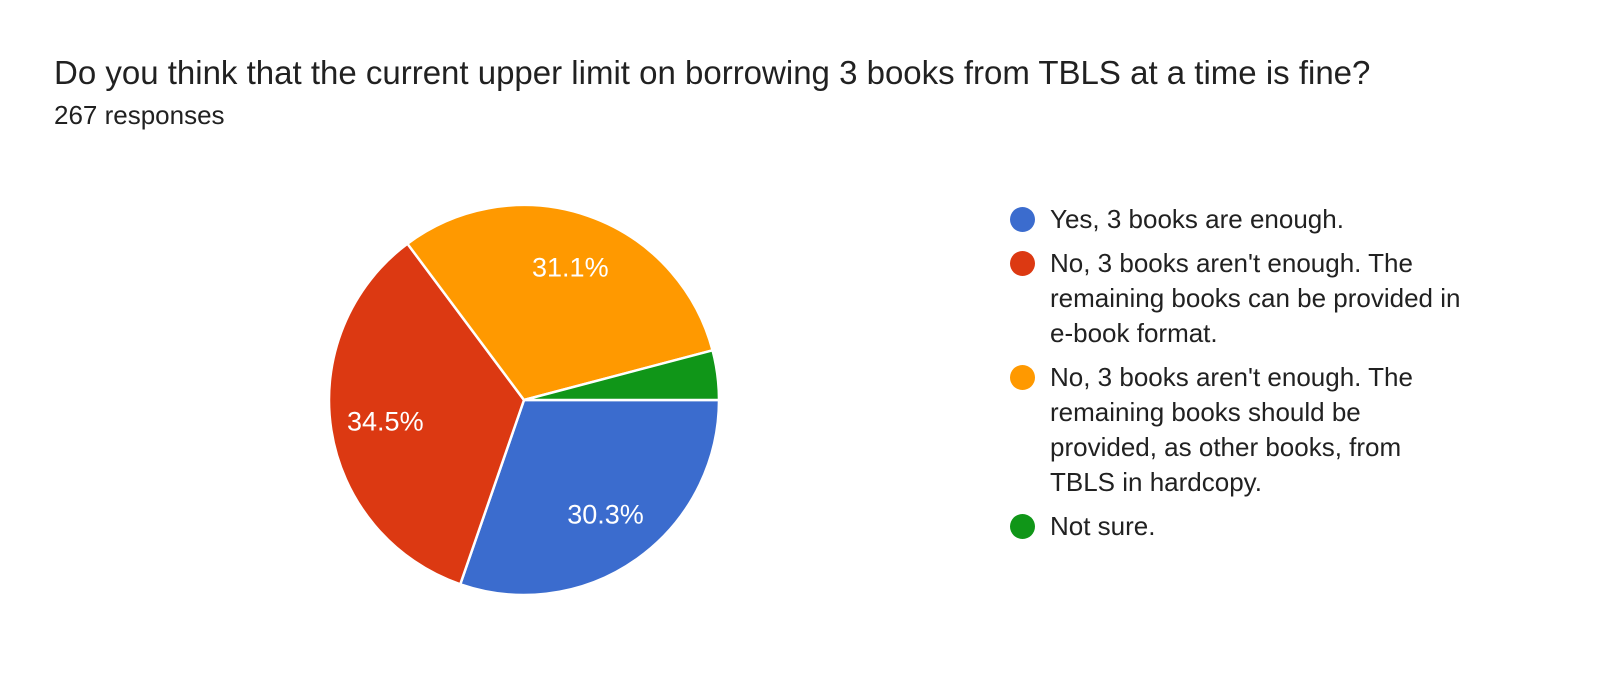 The height and width of the screenshot is (673, 1600). I want to click on pie-chart: 30.3% 34.5% 31.1%, so click(524, 400).